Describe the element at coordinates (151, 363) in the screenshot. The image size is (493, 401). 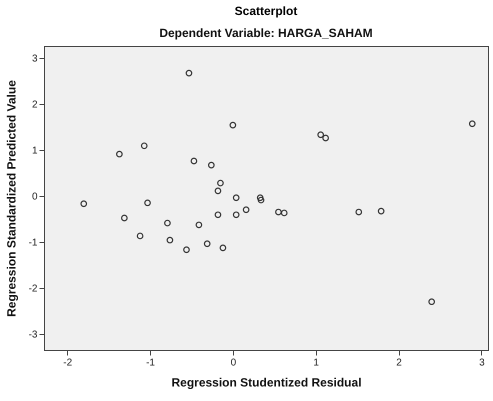
I see `x-tick-label: -1` at that location.